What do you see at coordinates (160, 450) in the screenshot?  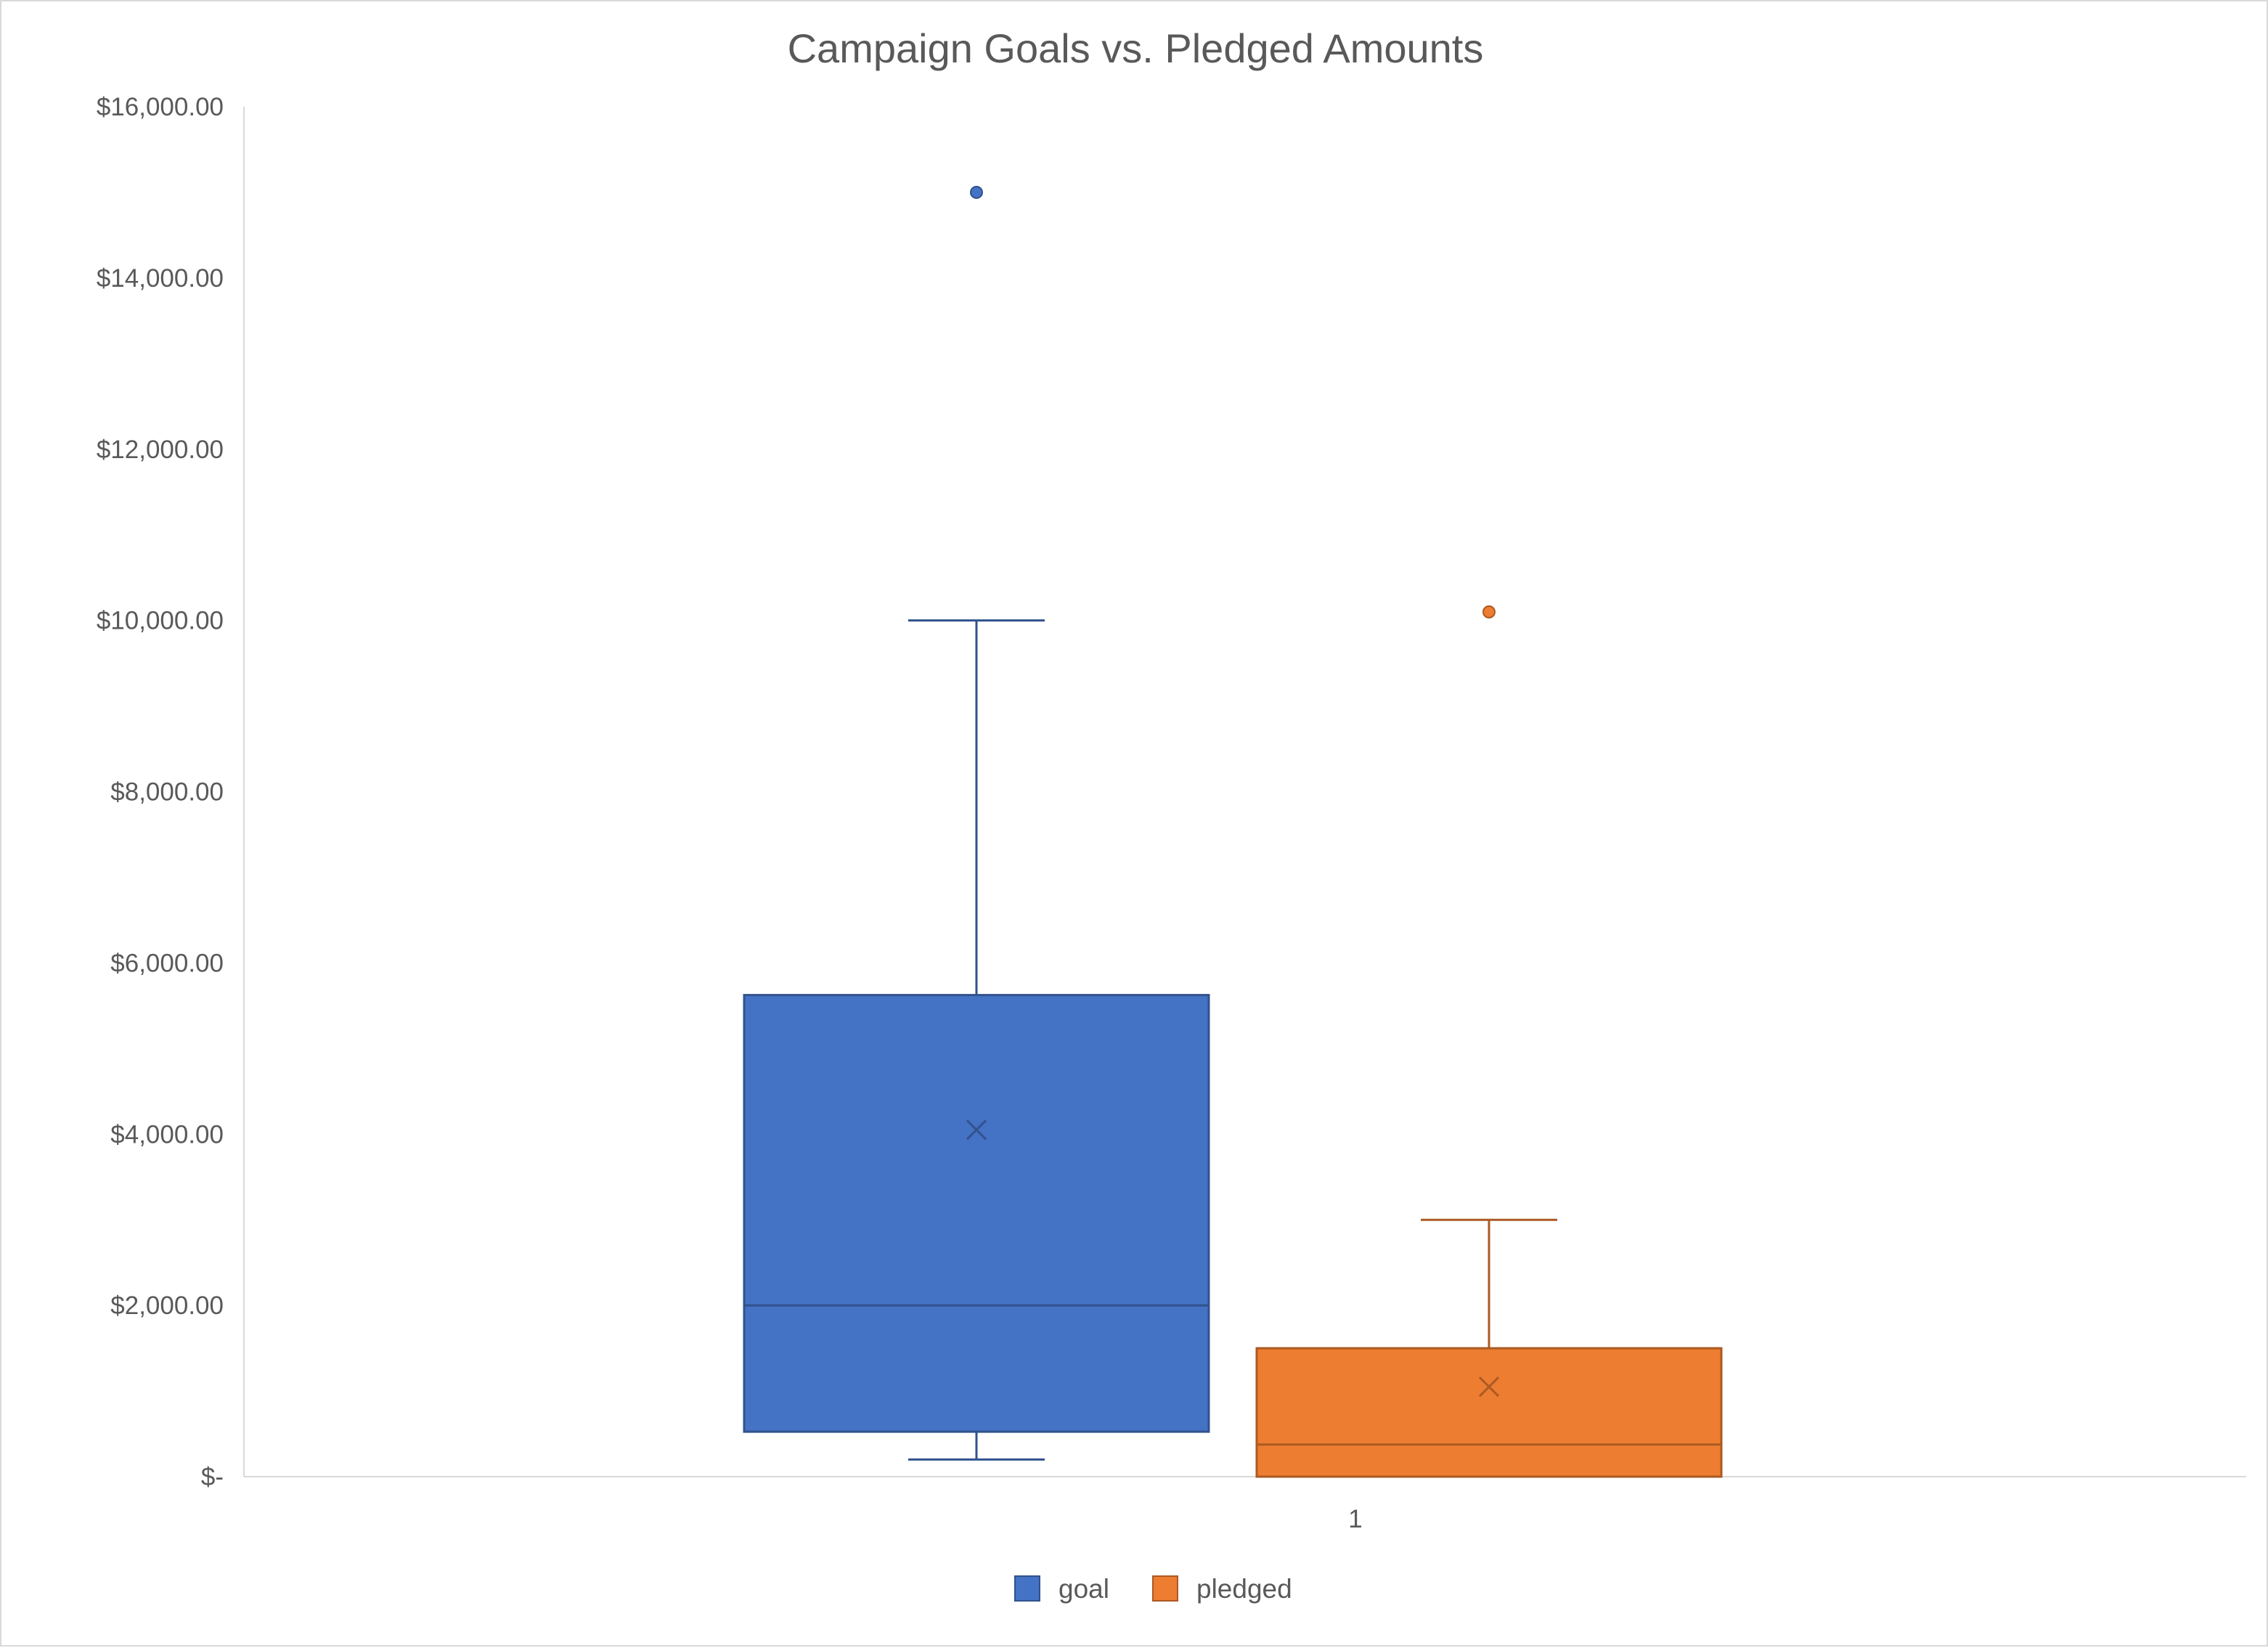 I see `y-tick-label: $12,000.00` at bounding box center [160, 450].